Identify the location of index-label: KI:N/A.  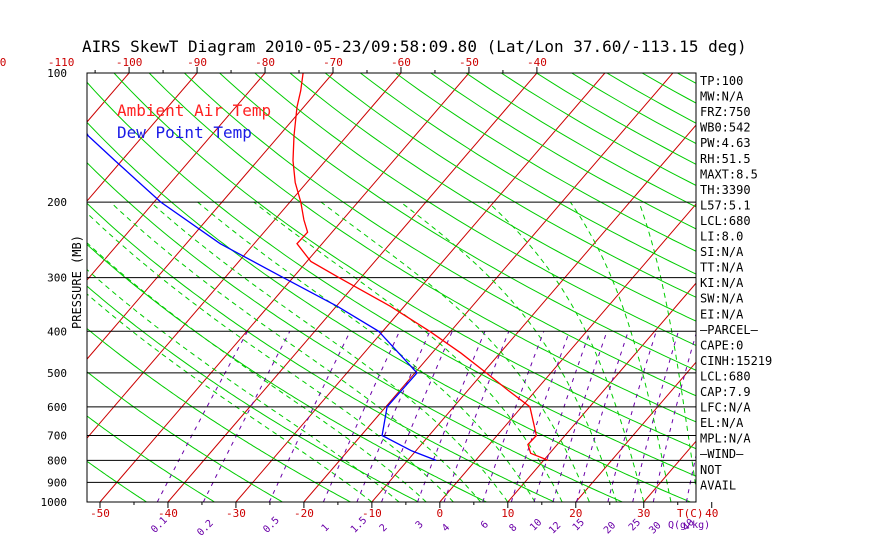
(722, 283).